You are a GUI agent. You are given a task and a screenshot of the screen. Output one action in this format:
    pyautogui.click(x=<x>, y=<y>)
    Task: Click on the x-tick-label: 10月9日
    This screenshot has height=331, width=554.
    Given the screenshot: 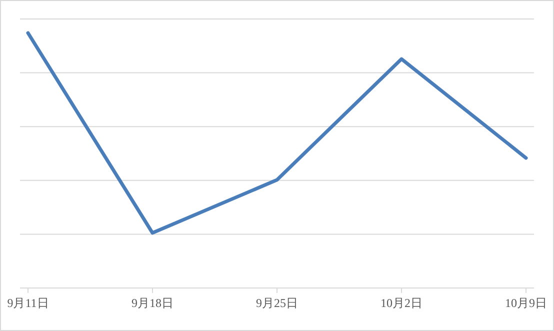 What is the action you would take?
    pyautogui.click(x=526, y=303)
    